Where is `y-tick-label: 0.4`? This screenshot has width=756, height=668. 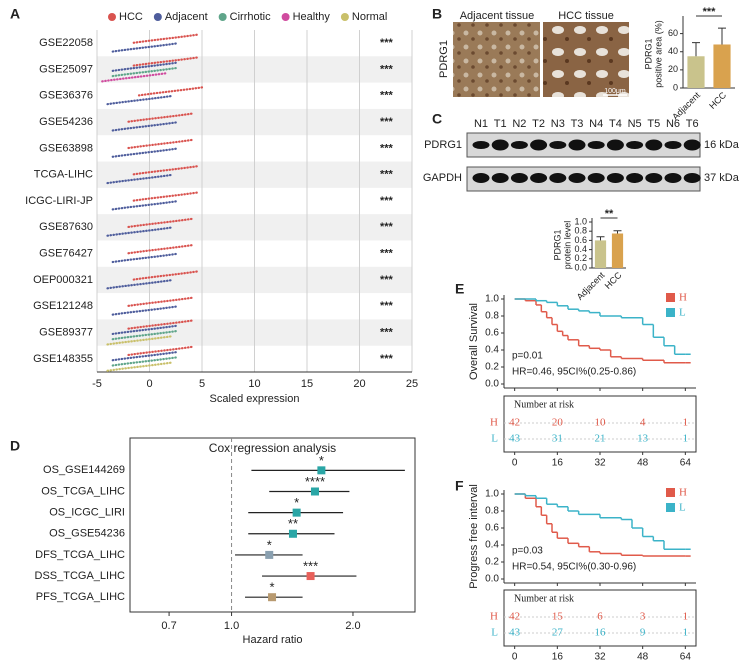
y-tick-label: 0.4 is located at coordinates (492, 545).